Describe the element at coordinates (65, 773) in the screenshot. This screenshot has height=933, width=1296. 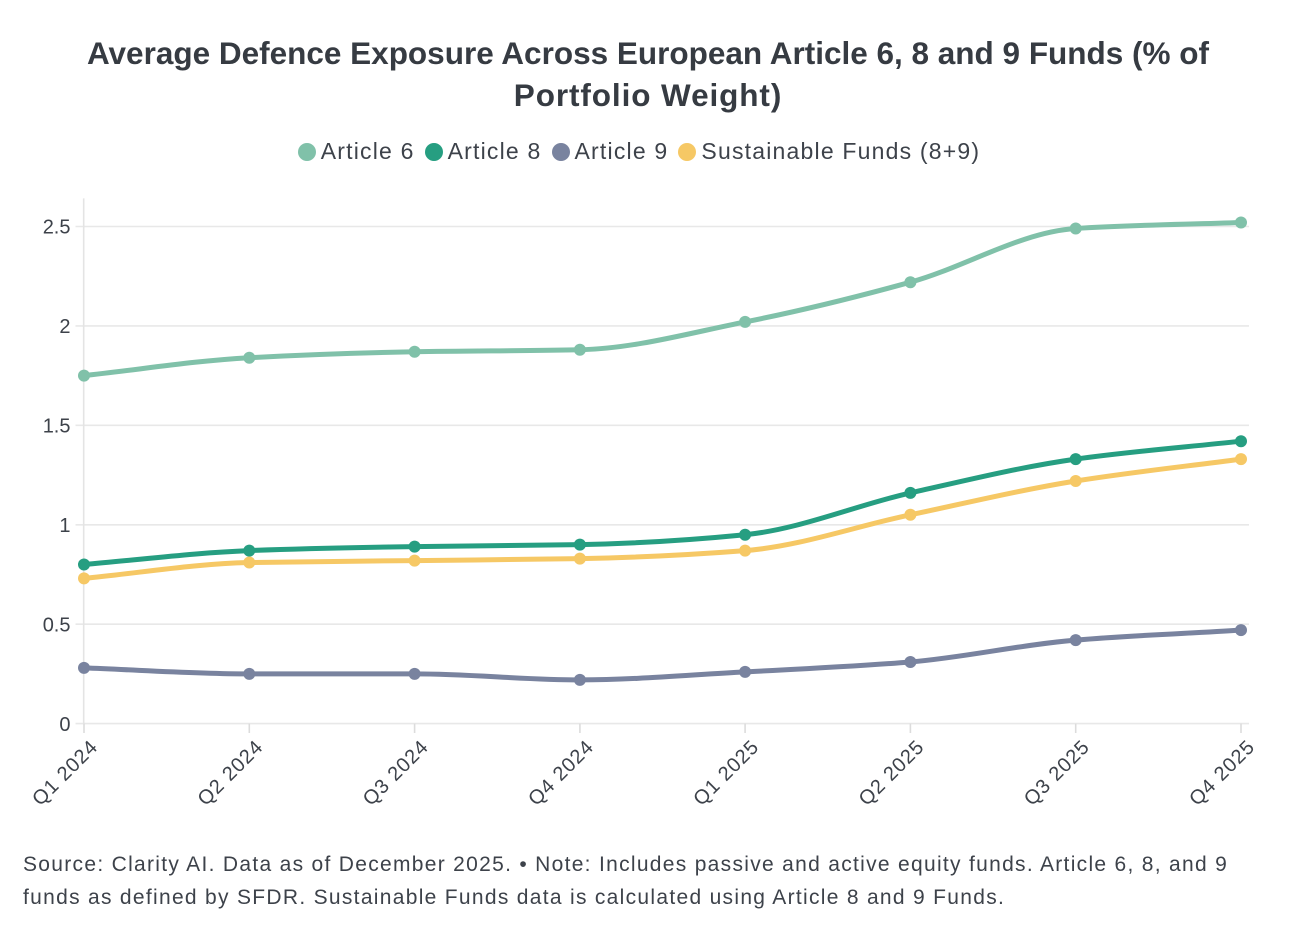
I see `svg-text: Q1 2024` at that location.